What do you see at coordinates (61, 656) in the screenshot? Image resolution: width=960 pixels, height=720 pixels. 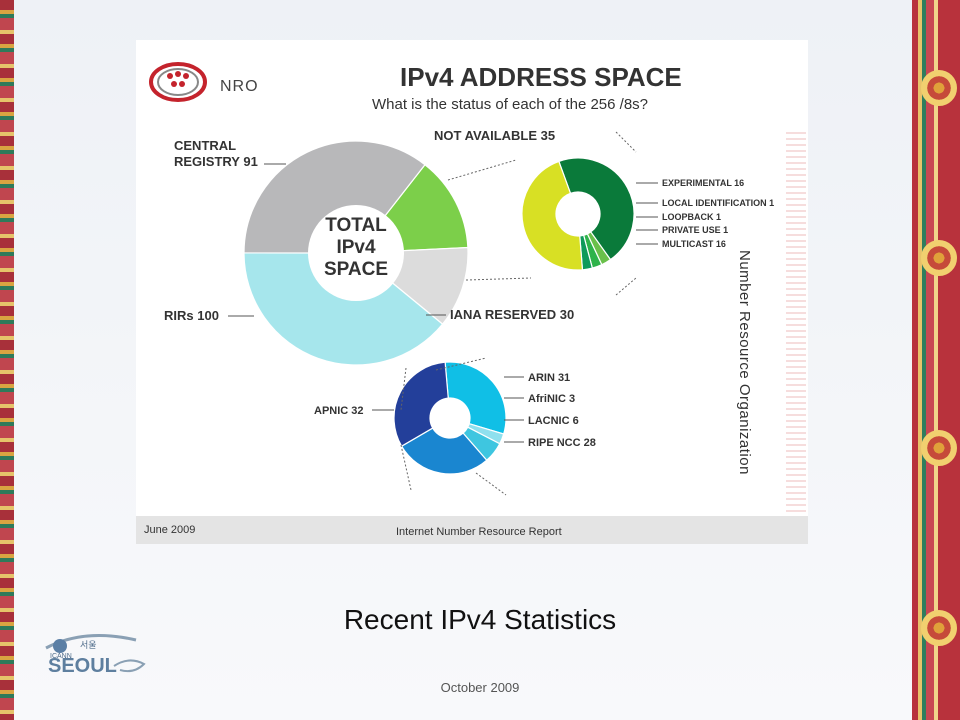 I see `logo-small-text: ICANN` at bounding box center [61, 656].